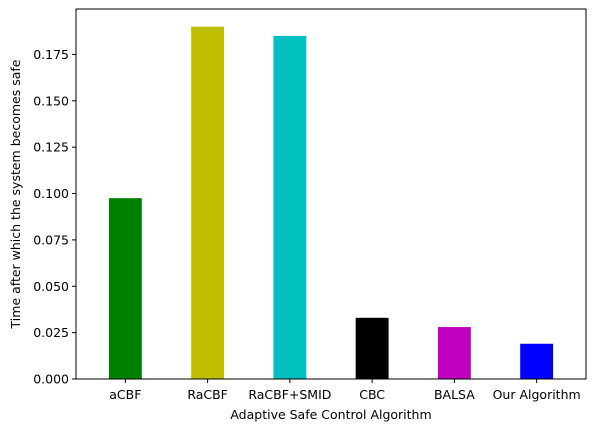  What do you see at coordinates (51, 147) in the screenshot?
I see `y-tick-label: 0.125` at bounding box center [51, 147].